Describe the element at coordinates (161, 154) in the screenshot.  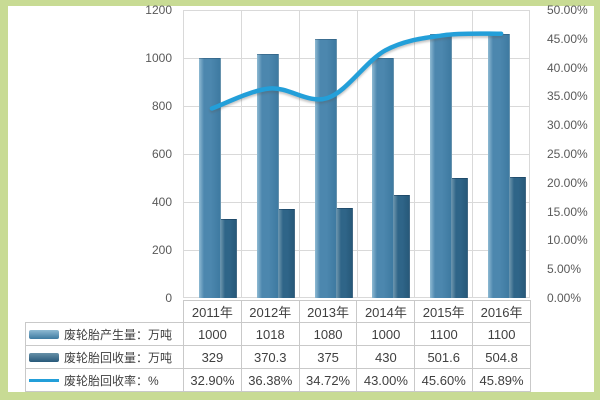
I see `y-axis-left-tick: 600` at that location.